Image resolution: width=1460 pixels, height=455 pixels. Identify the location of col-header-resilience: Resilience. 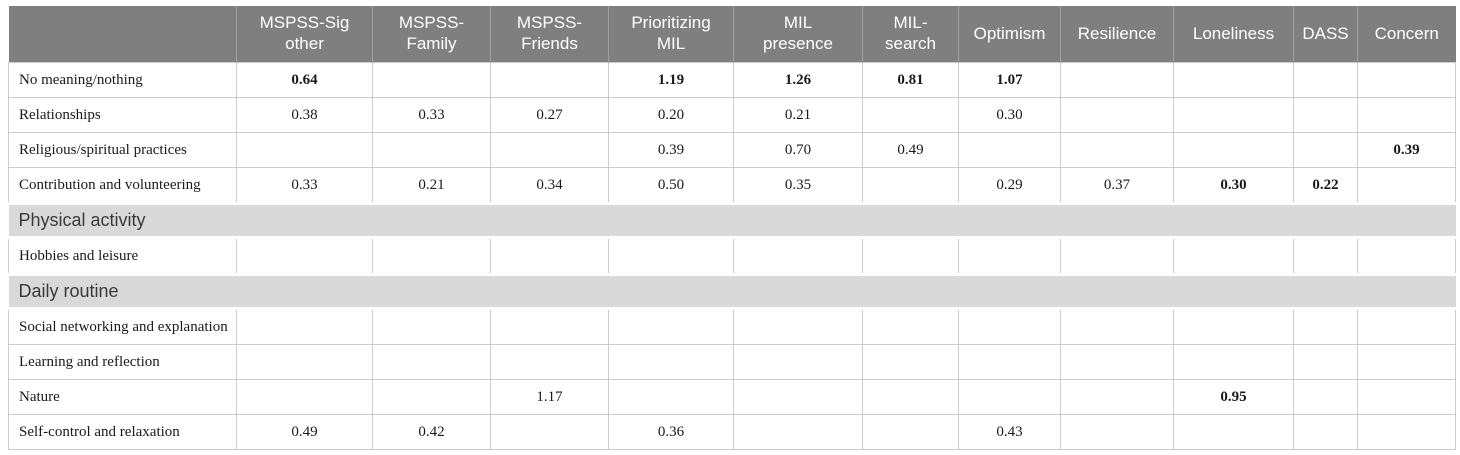
(1117, 34).